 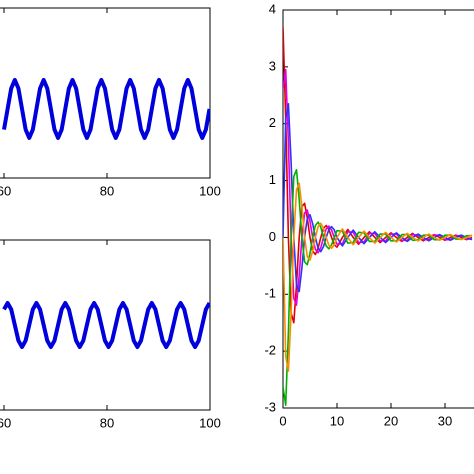 What do you see at coordinates (282, 420) in the screenshot?
I see `x-tick-label: 0` at bounding box center [282, 420].